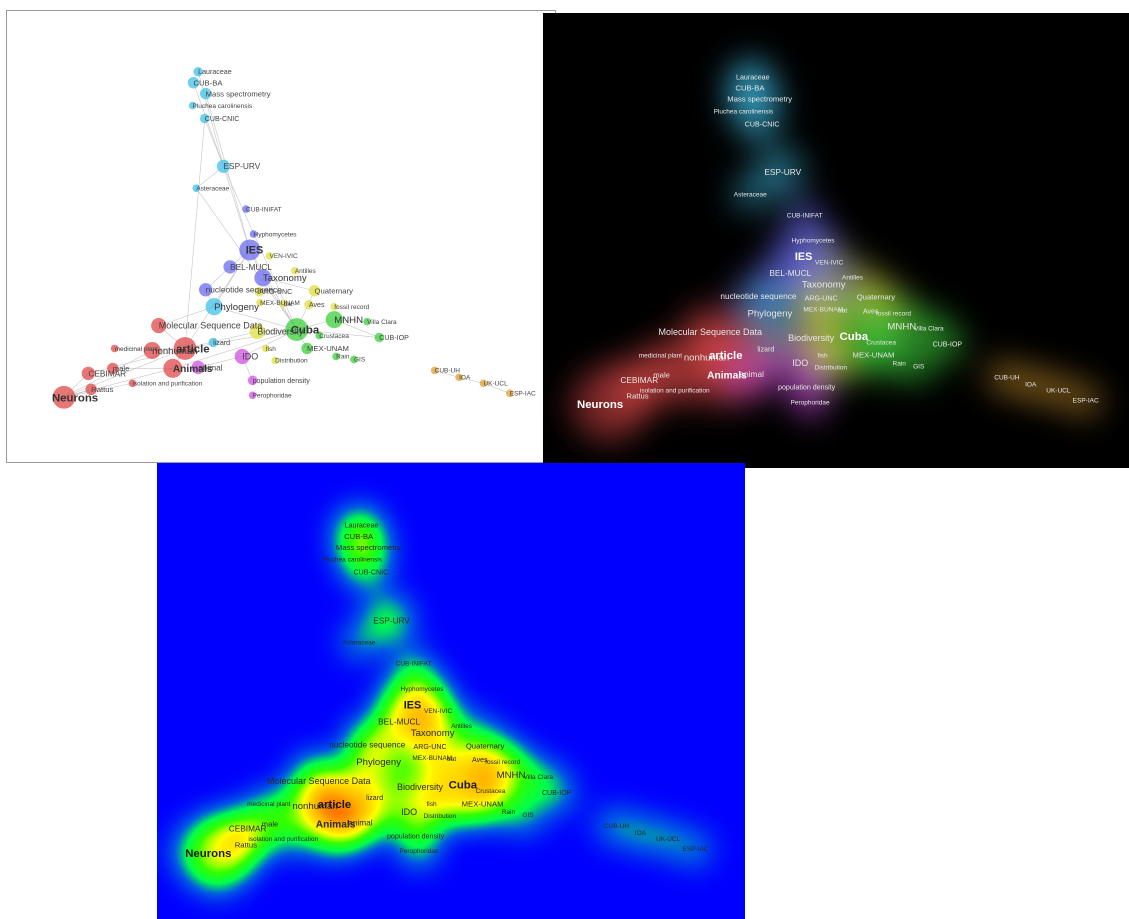  What do you see at coordinates (432, 758) in the screenshot?
I see `heat-label-mex-bunam: MEX-BUNAM` at bounding box center [432, 758].